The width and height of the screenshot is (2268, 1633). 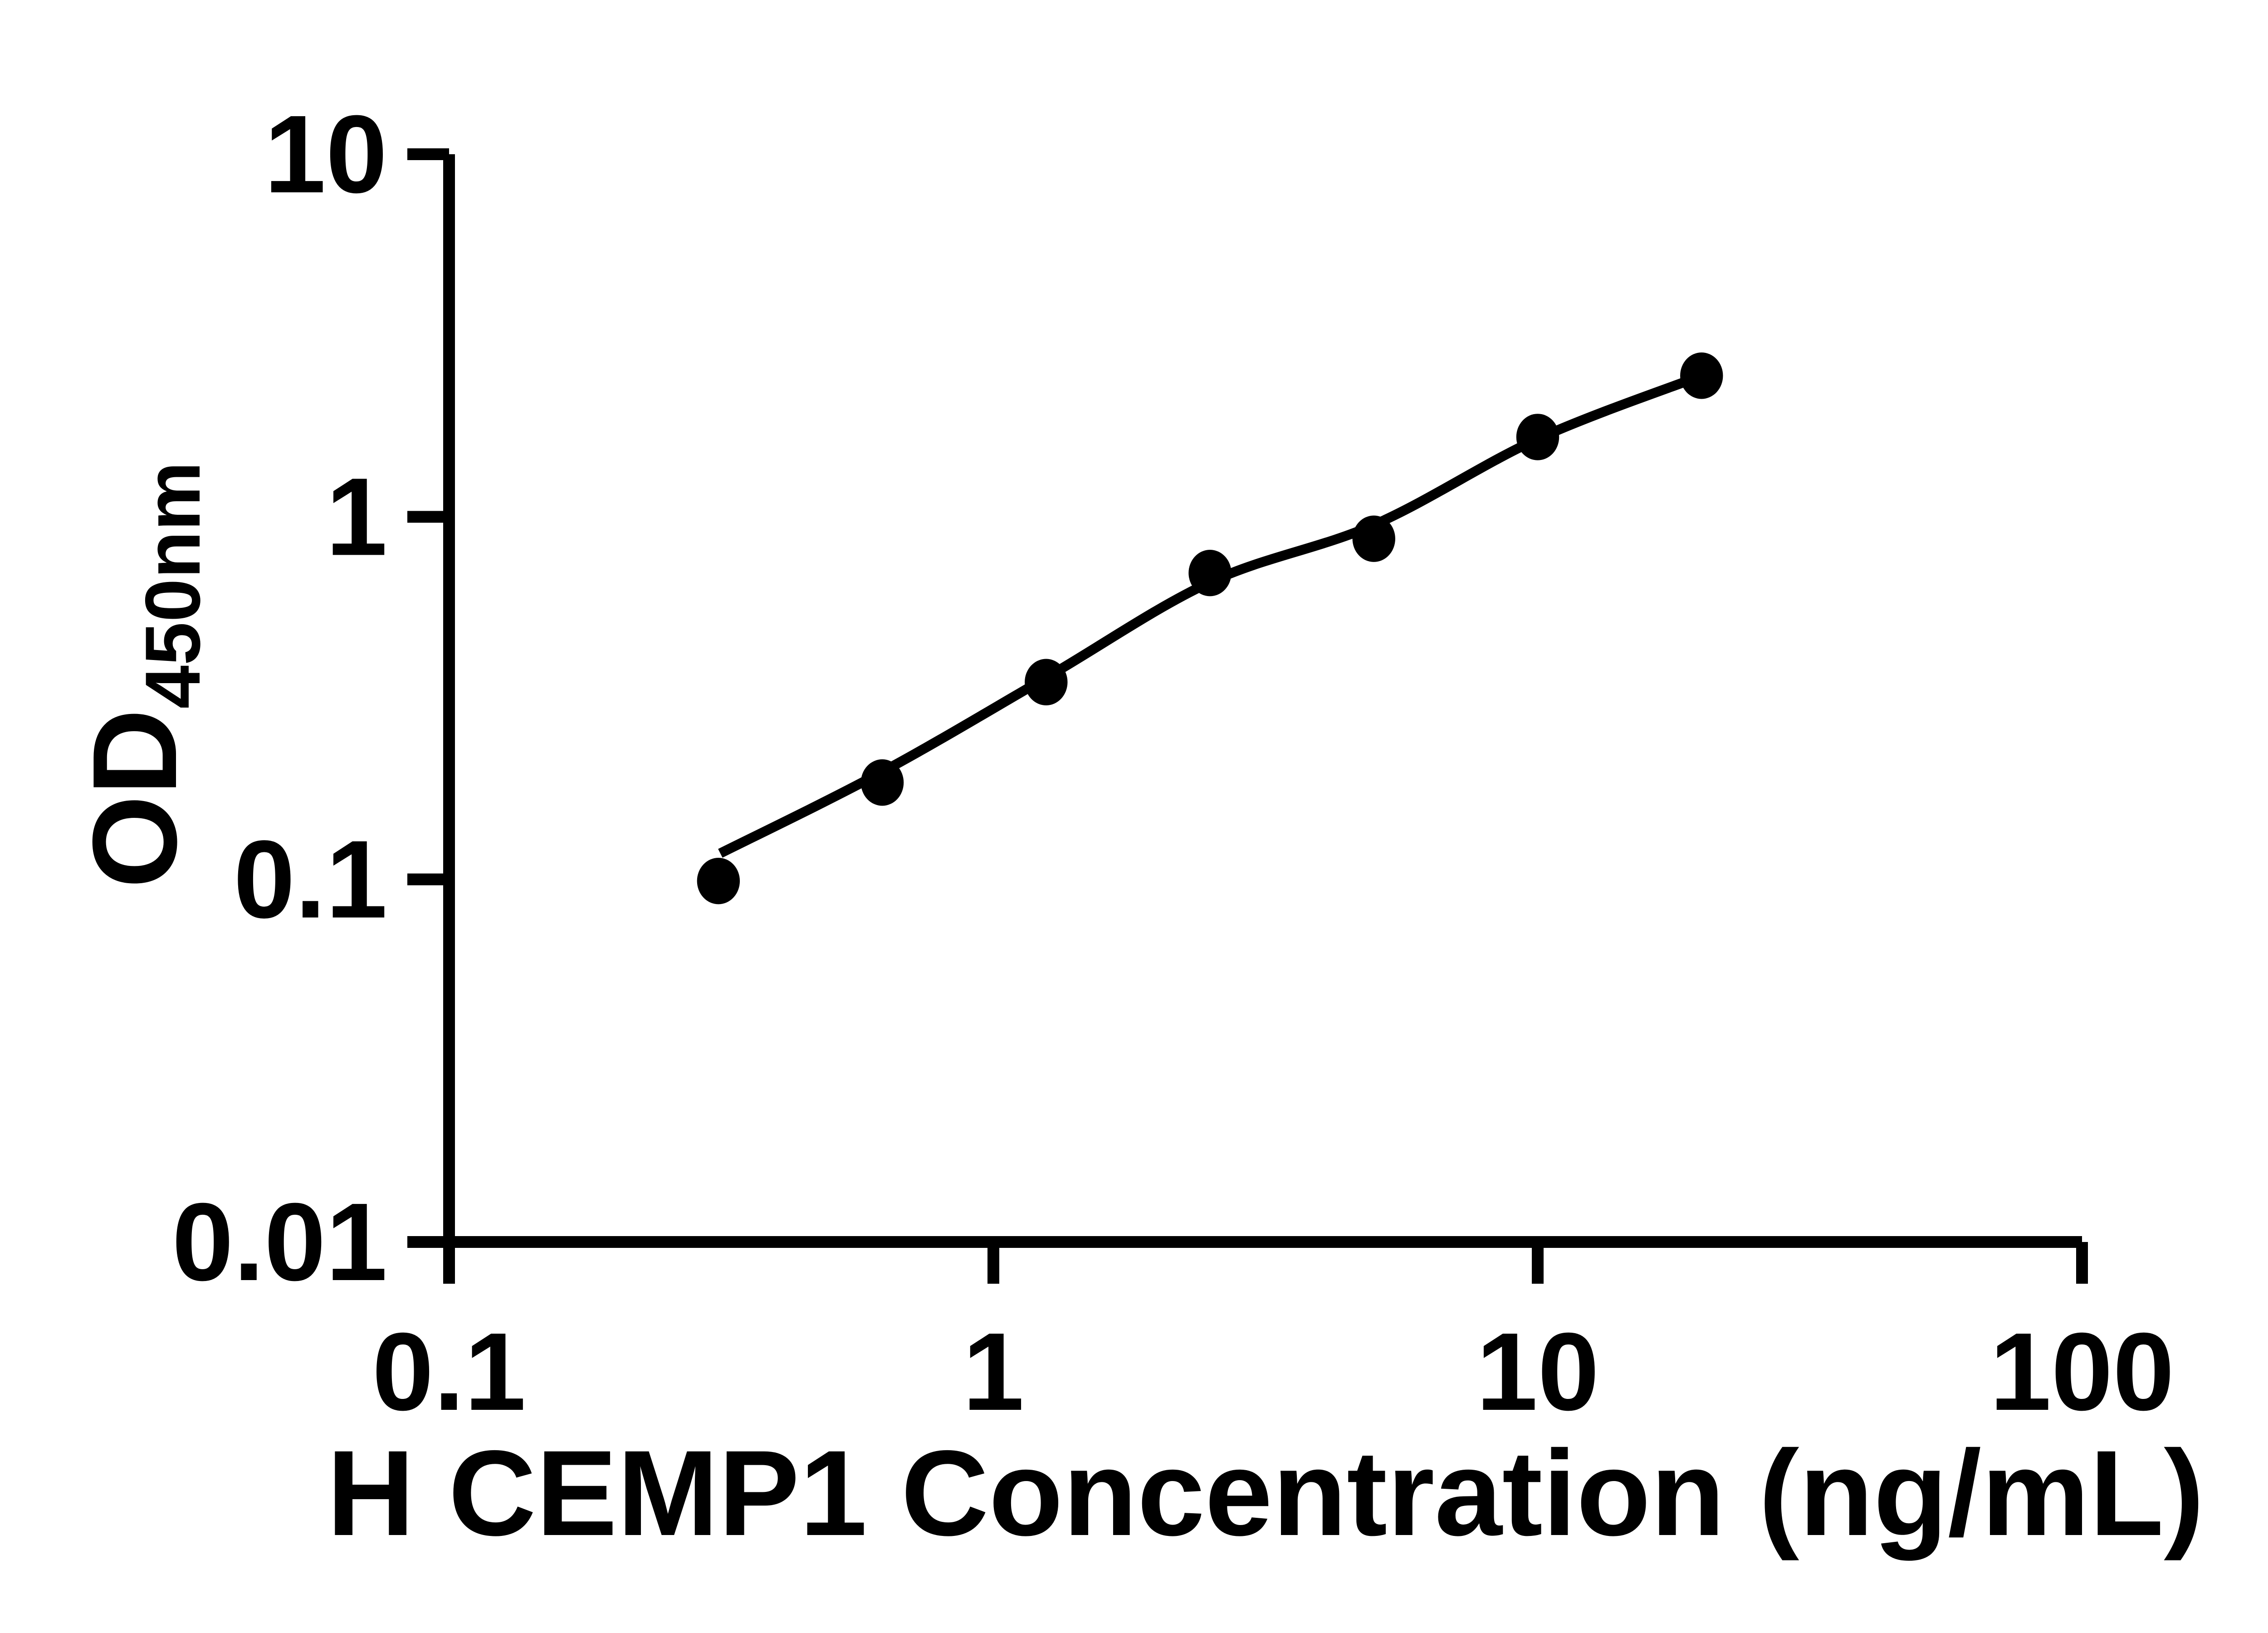 What do you see at coordinates (172, 585) in the screenshot?
I see `y-axis-title-subscript: 450nm` at bounding box center [172, 585].